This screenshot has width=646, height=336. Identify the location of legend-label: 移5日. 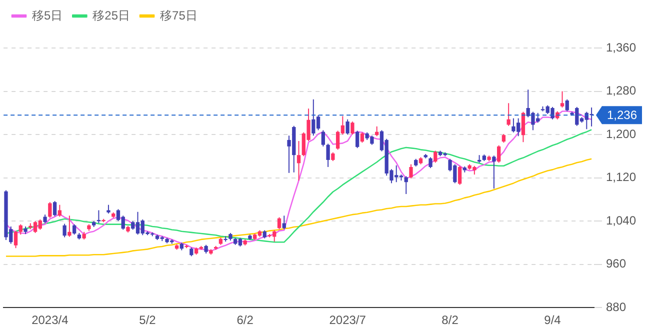
(47, 15).